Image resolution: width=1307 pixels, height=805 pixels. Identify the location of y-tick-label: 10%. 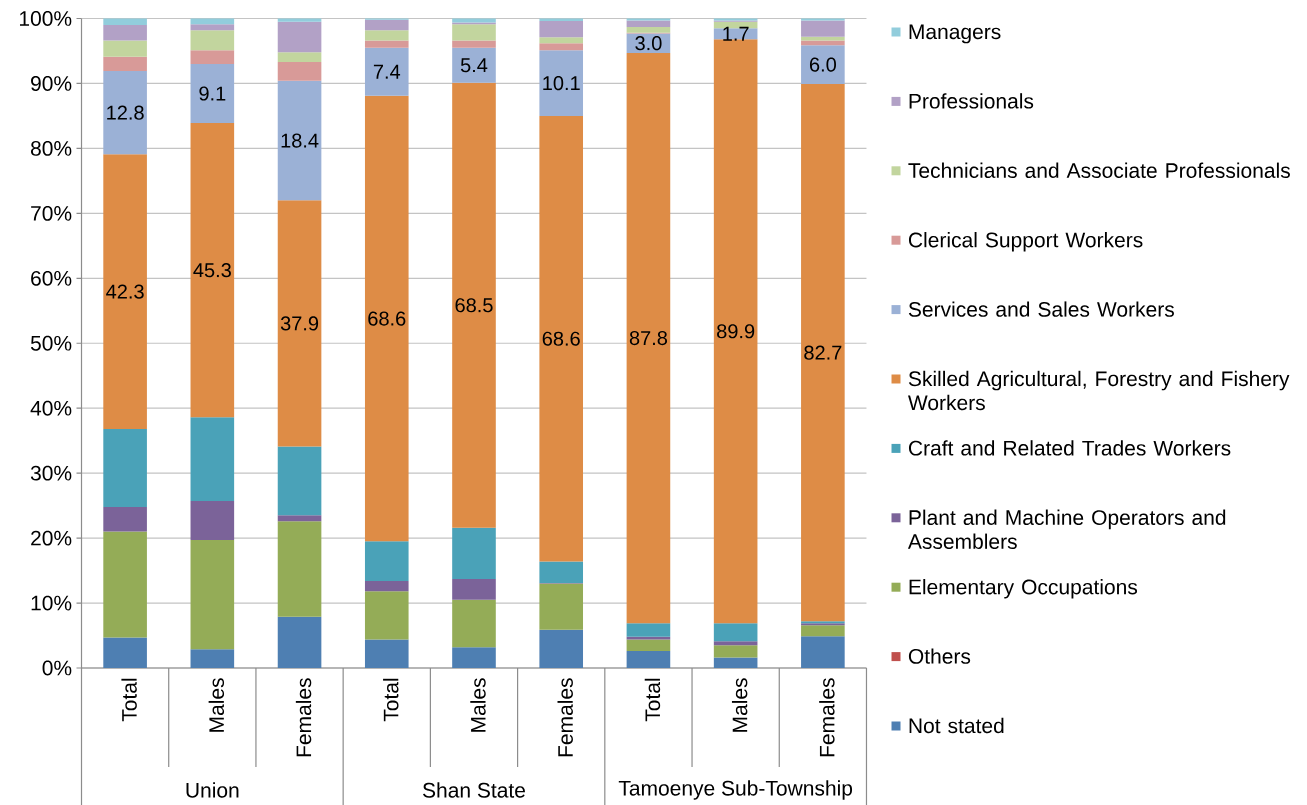
(51, 603).